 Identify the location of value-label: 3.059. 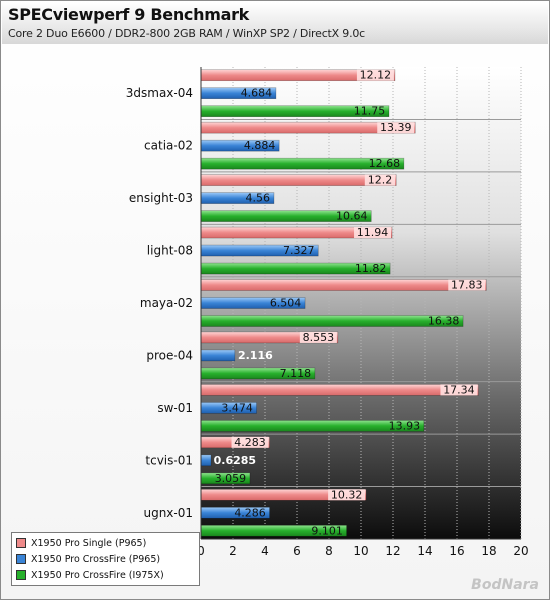
(231, 478).